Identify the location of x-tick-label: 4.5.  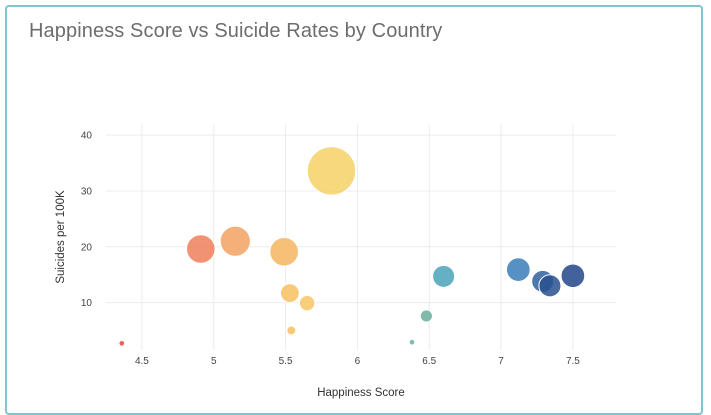
(142, 361).